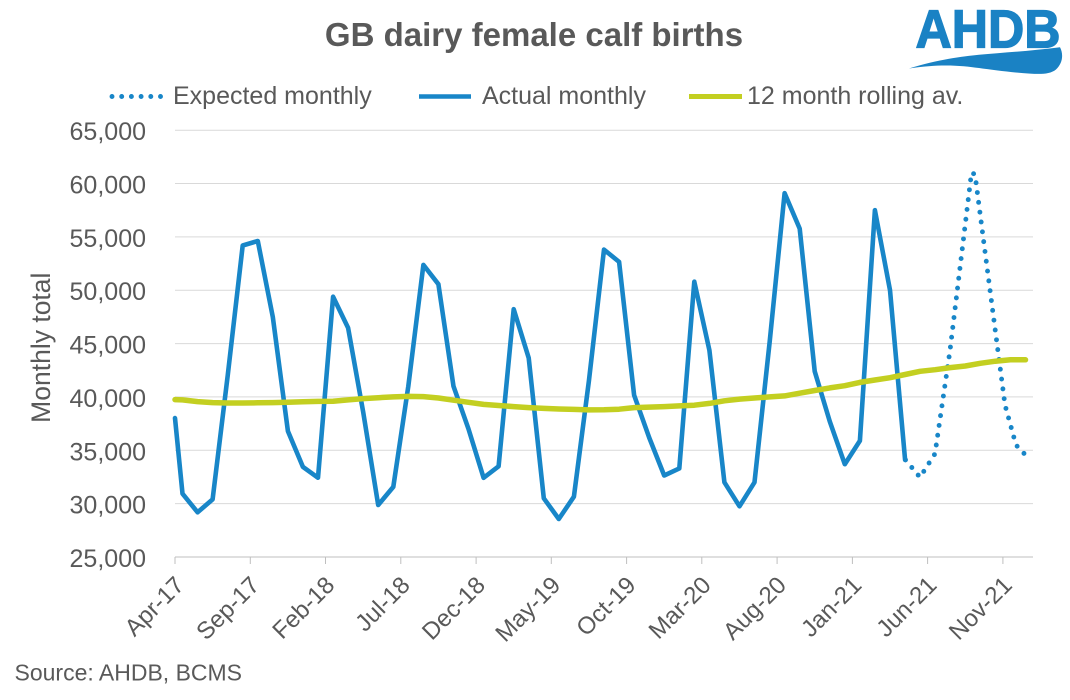 The width and height of the screenshot is (1070, 700). What do you see at coordinates (272, 96) in the screenshot?
I see `svg-text: Expected monthly` at bounding box center [272, 96].